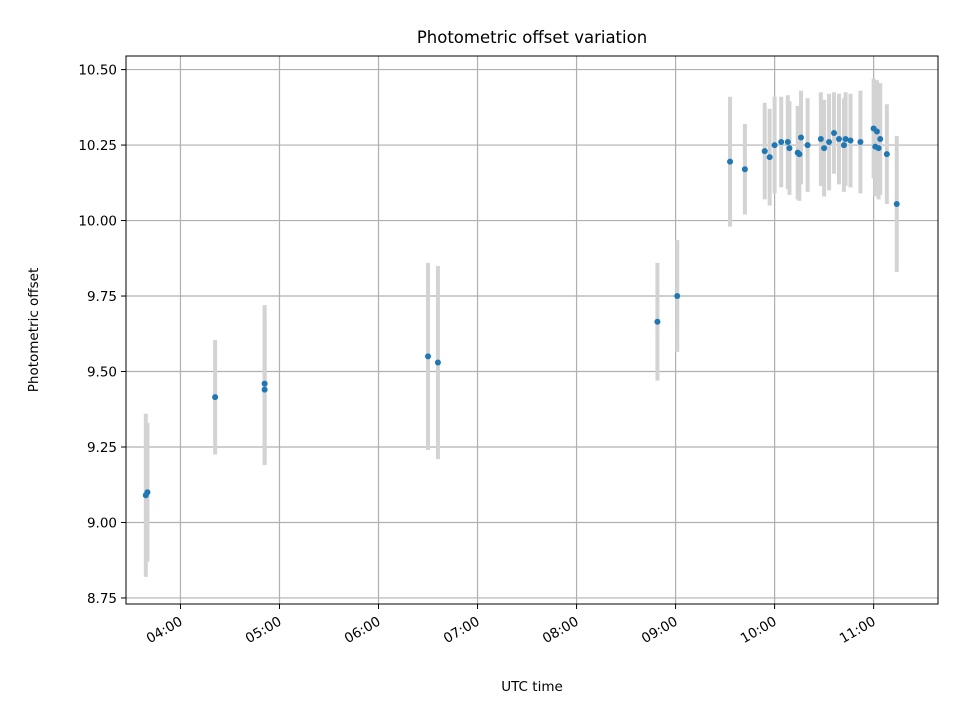  I want to click on y-tick-label: 10.50, so click(97, 71).